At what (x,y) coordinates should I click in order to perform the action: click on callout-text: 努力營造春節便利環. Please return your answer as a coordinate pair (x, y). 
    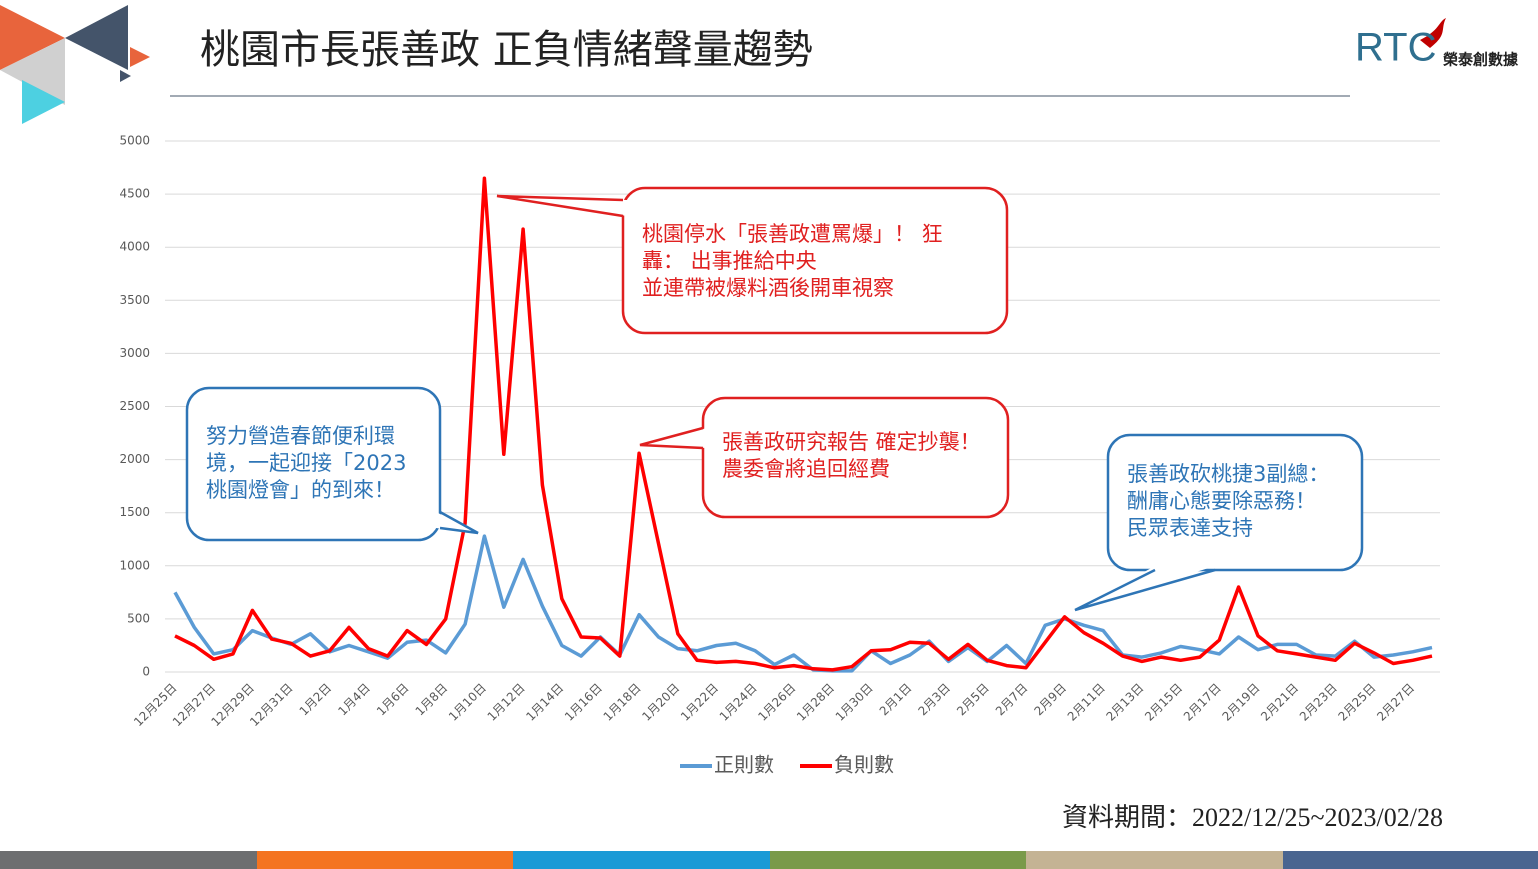
    Looking at the image, I should click on (300, 436).